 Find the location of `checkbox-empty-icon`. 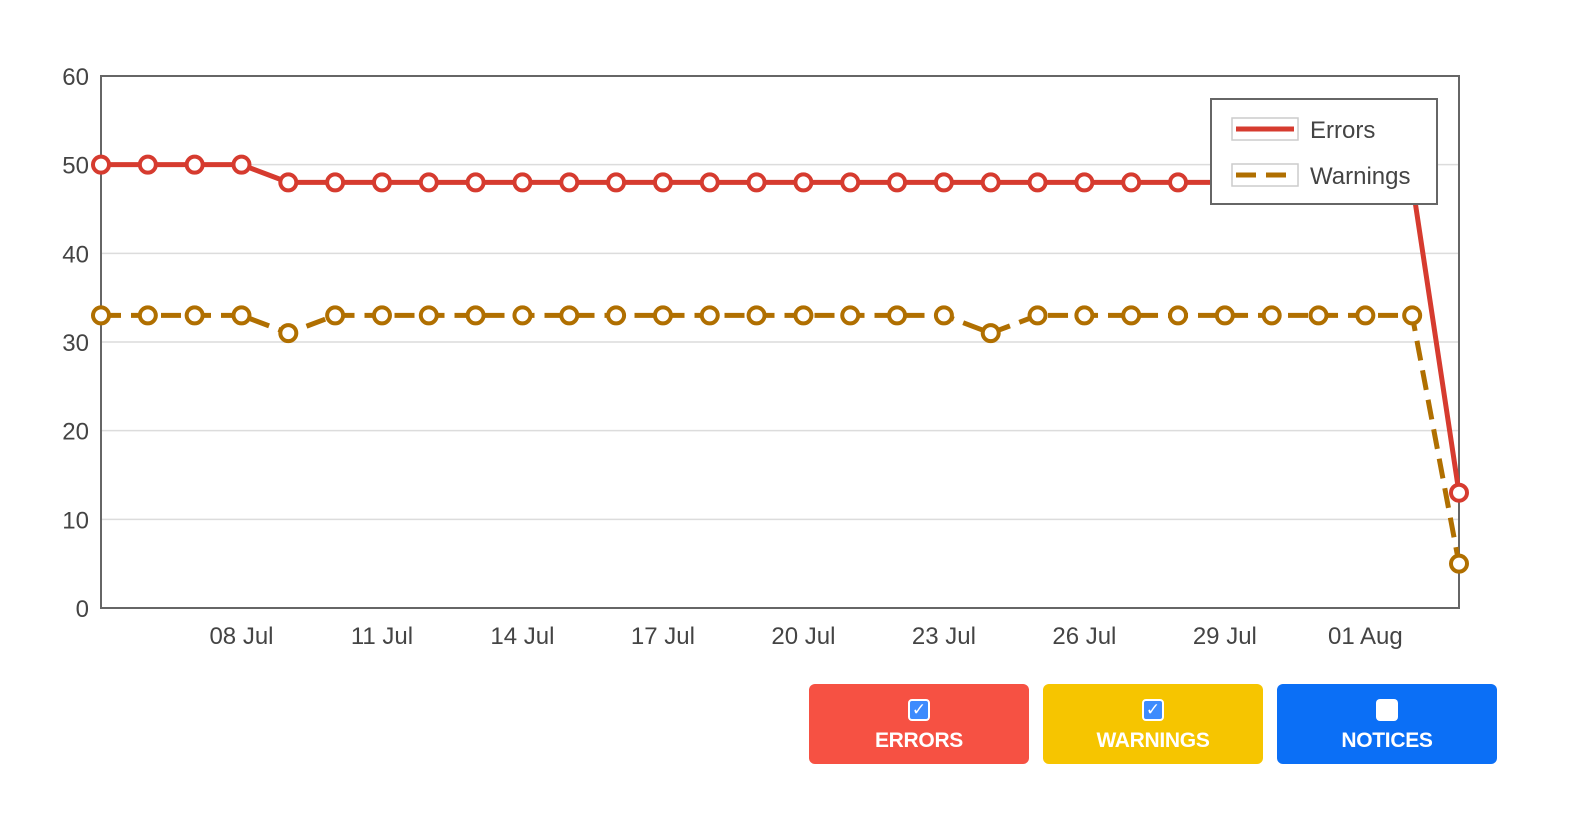

checkbox-empty-icon is located at coordinates (1387, 709).